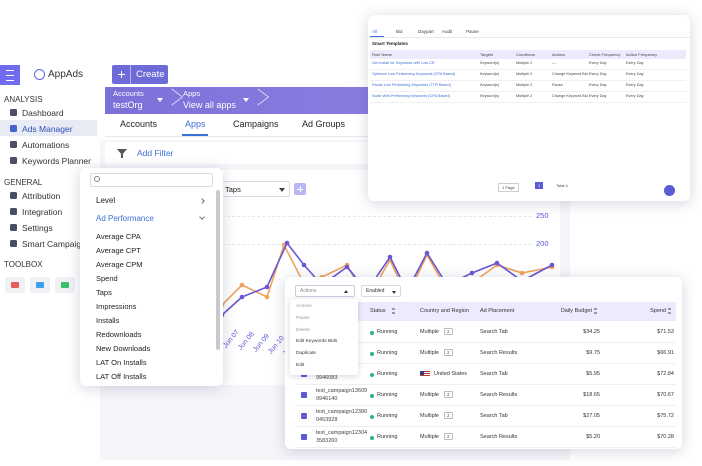  What do you see at coordinates (119, 264) in the screenshot?
I see `metric-option: Average CPM` at bounding box center [119, 264].